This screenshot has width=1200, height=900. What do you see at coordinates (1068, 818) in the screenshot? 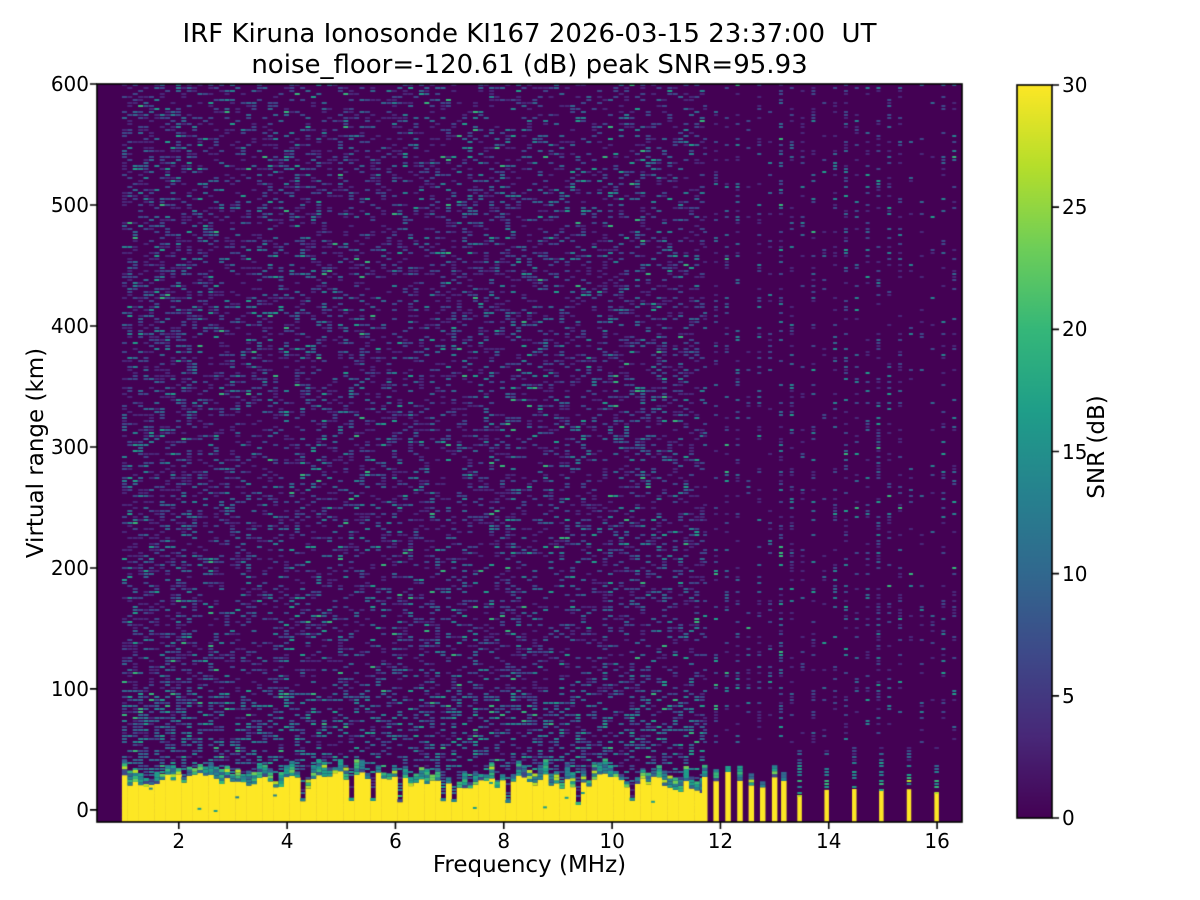
I see `colorbar-tick-label: 0` at bounding box center [1068, 818].